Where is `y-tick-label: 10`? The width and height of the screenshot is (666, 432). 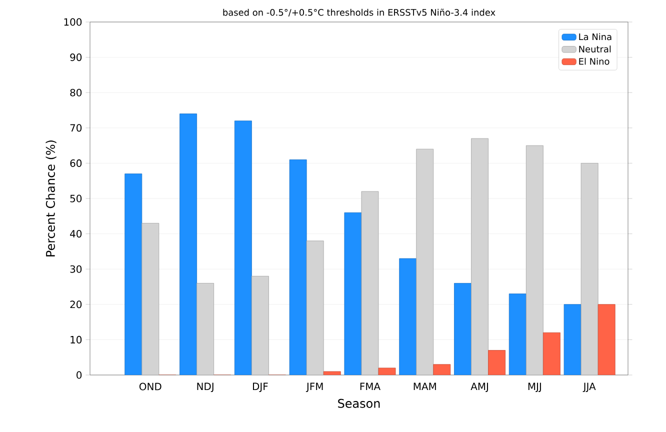 y-tick-label: 10 is located at coordinates (76, 340).